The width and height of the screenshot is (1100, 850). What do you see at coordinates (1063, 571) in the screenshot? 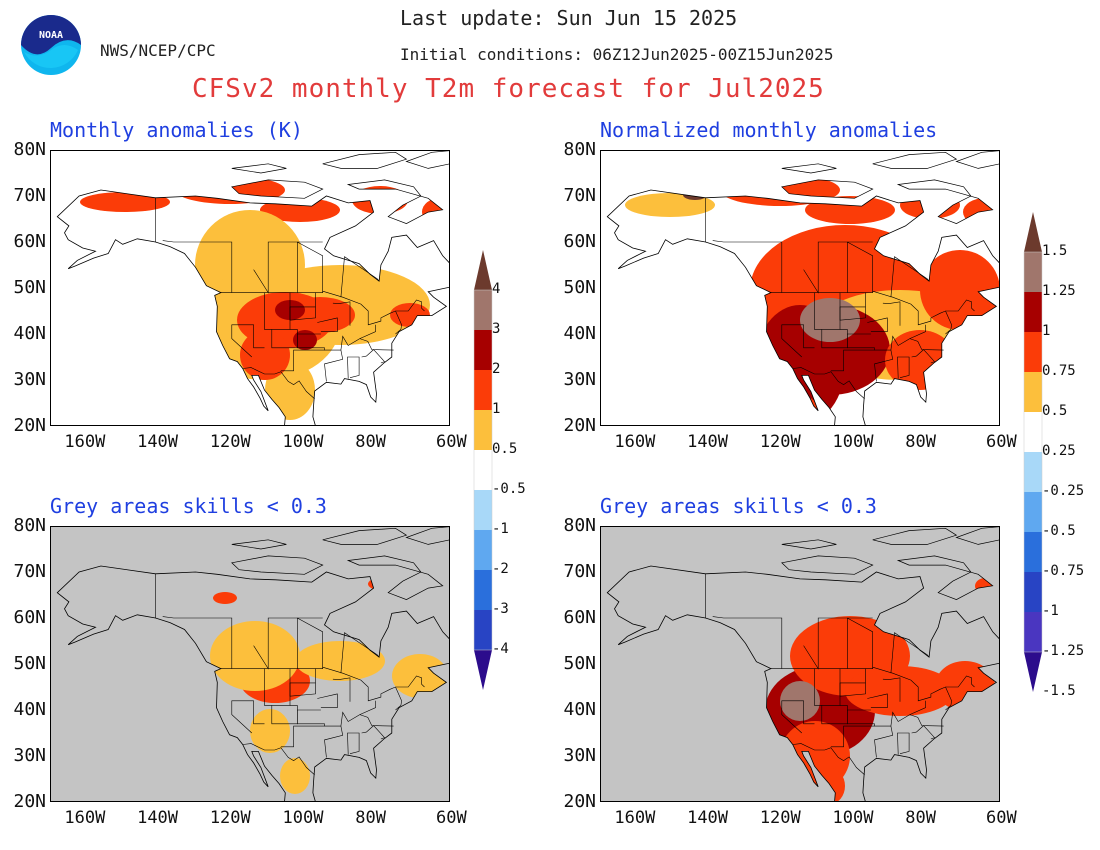
I see `colorbar-tick-label: -0.75` at bounding box center [1063, 571].